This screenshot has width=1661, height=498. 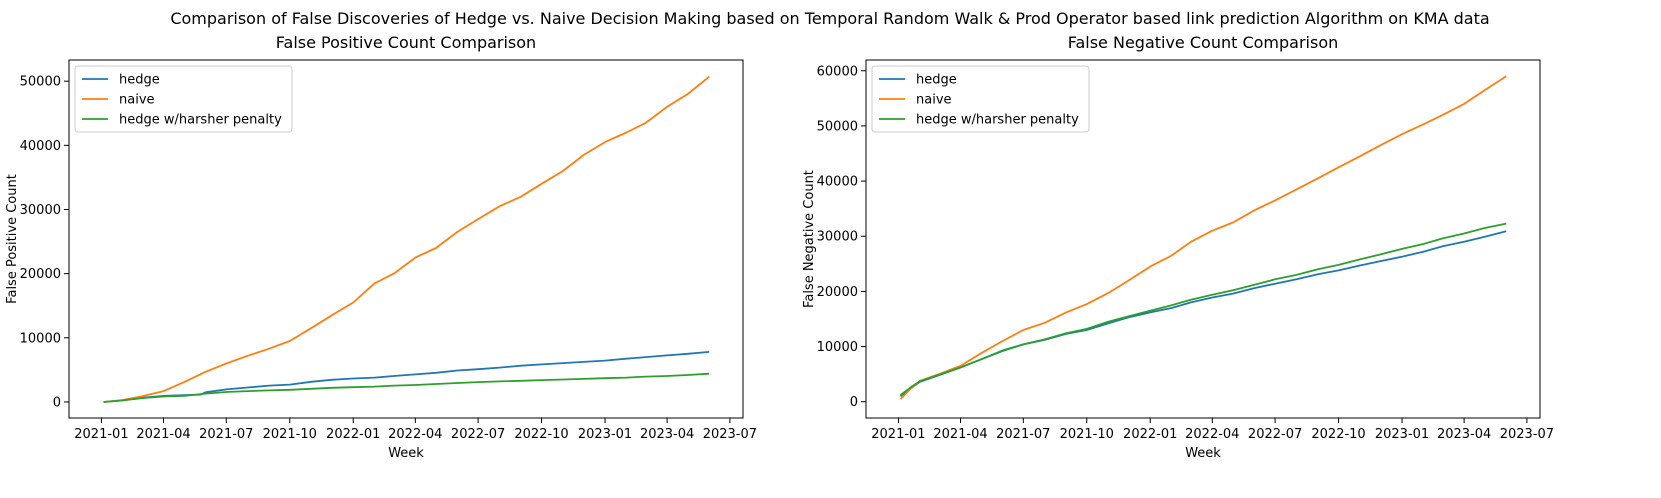 I want to click on chart2-title: False Negative Count Comparison, so click(x=1203, y=42).